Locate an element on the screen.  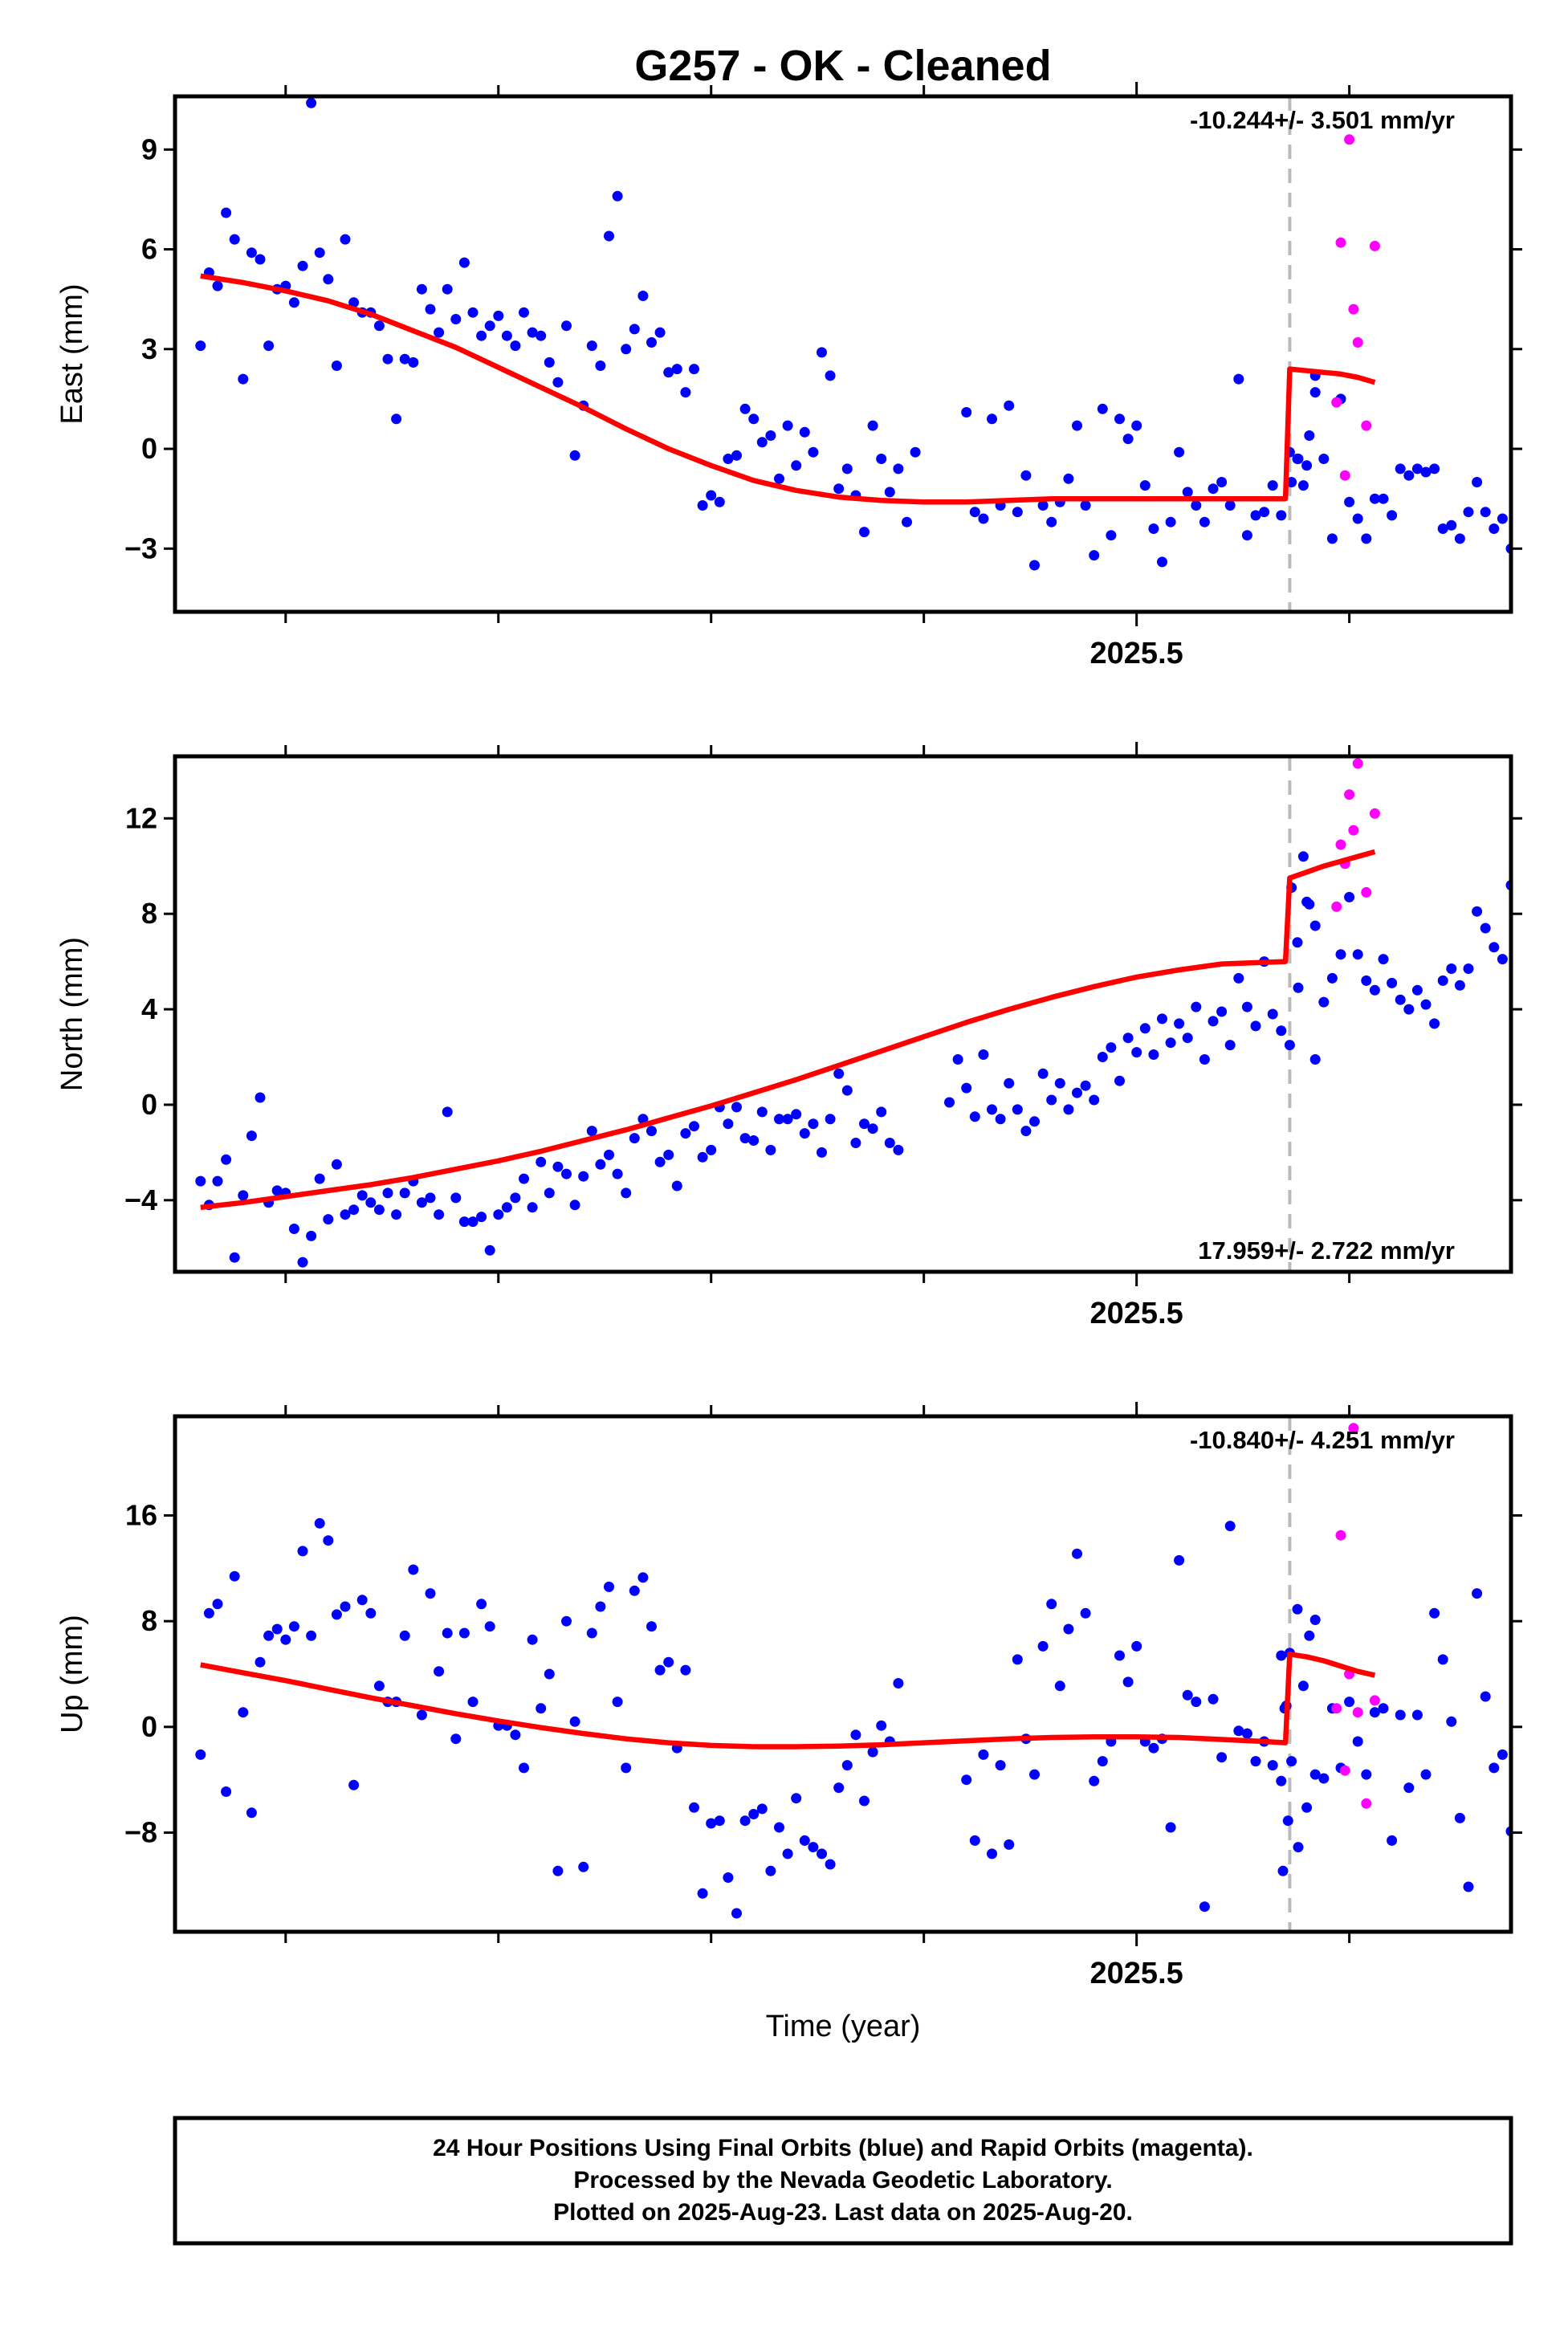
north-rapid-point is located at coordinates (1374, 813).